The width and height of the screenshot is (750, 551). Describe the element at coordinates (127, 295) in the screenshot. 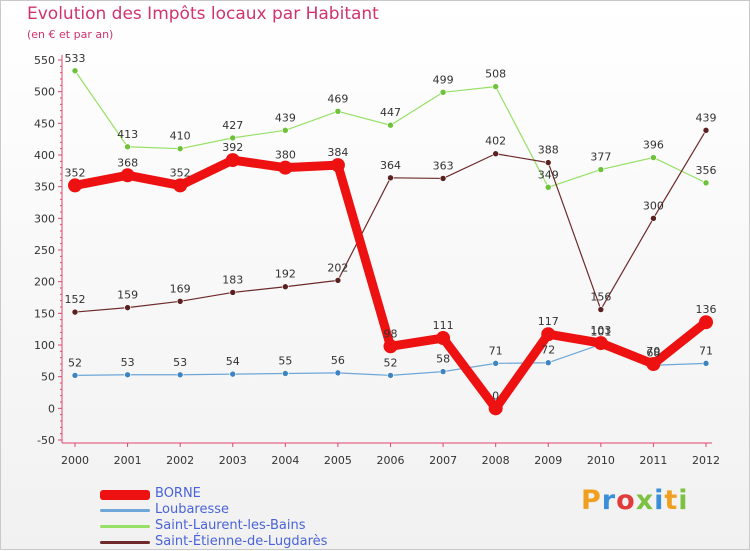

I see `data-label-saint-etienne: 159` at that location.